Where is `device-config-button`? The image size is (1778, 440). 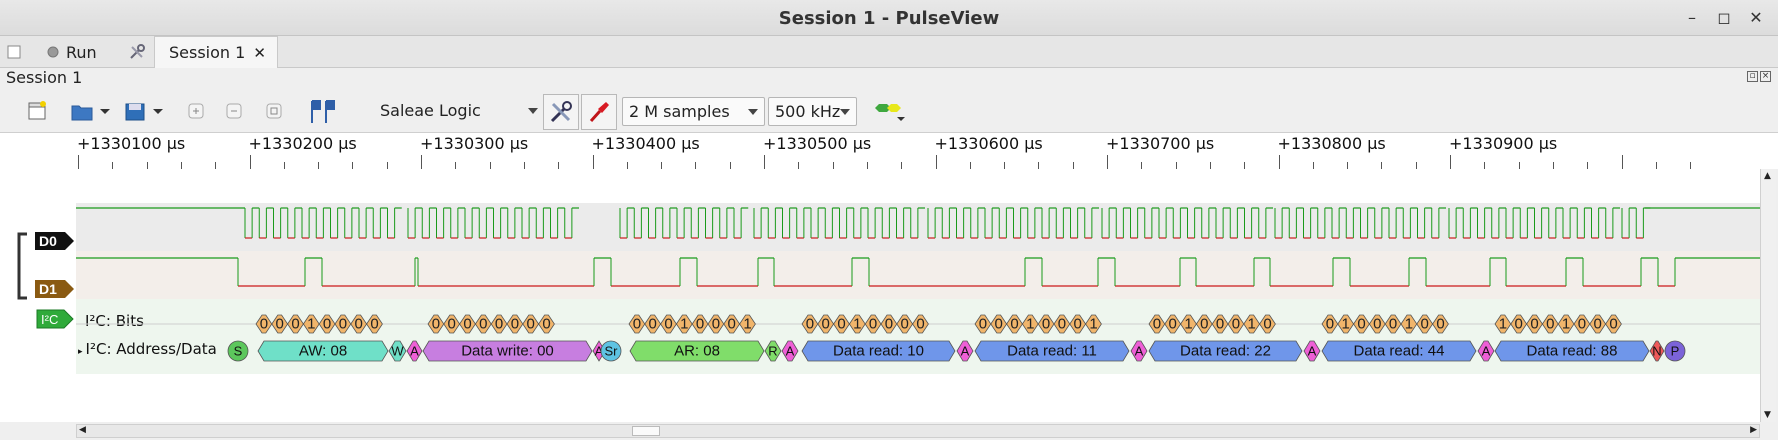 device-config-button is located at coordinates (561, 112).